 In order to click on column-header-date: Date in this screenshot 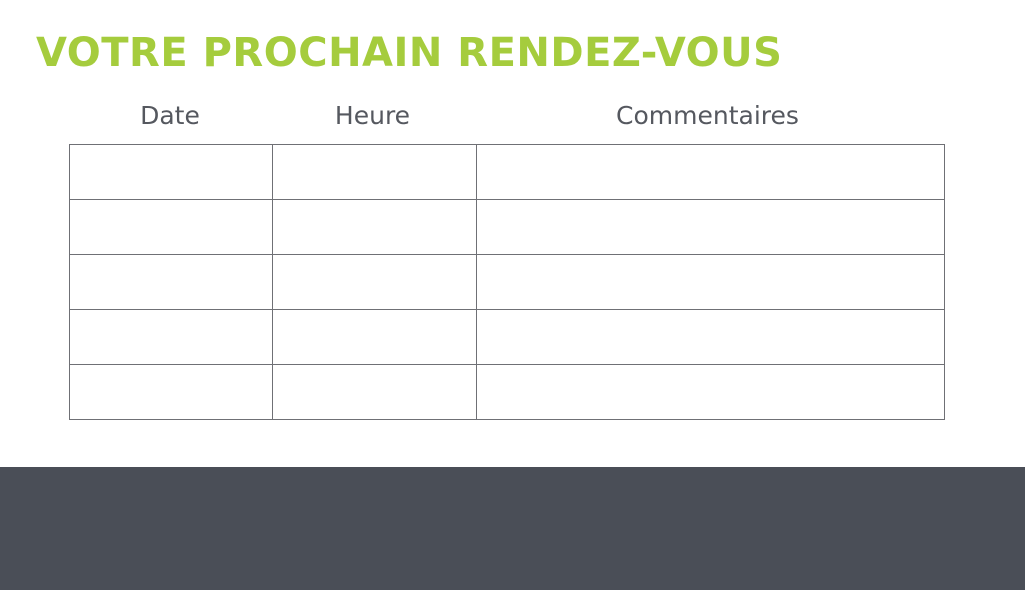, I will do `click(170, 115)`.